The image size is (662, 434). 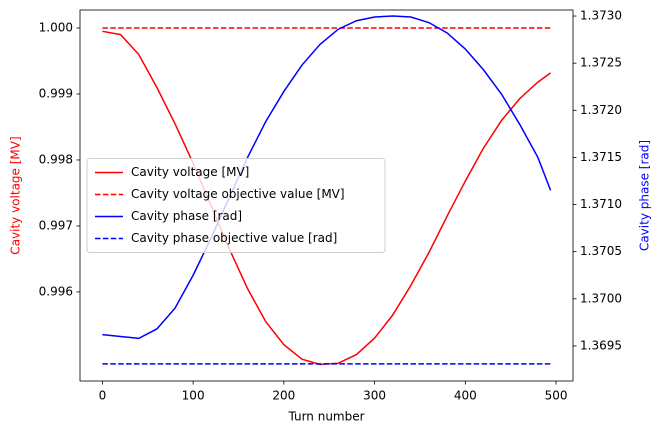 What do you see at coordinates (601, 110) in the screenshot?
I see `y2-tick-label: 1.3720` at bounding box center [601, 110].